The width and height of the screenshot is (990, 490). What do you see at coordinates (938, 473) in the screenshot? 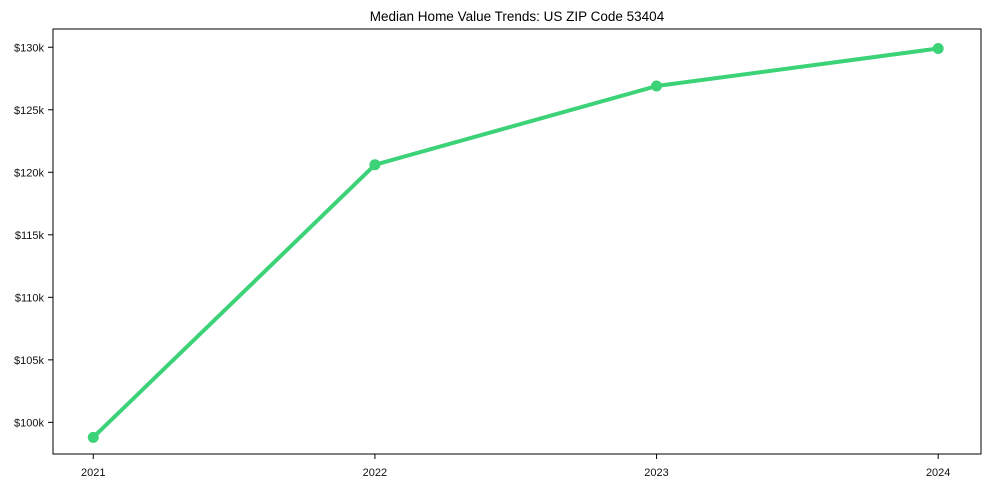
I see `x-axis-tick-label: 2024` at bounding box center [938, 473].